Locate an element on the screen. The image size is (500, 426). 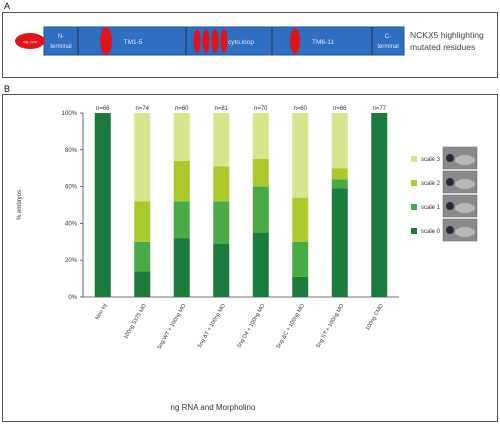
y-tick-label: 100% is located at coordinates (70, 114).